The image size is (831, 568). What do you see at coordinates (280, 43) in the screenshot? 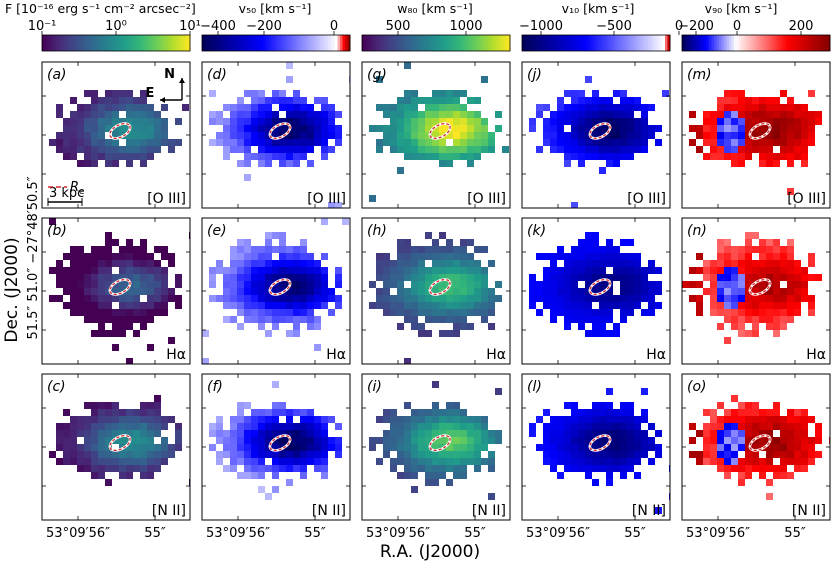
I see `colorbar-v50-segment` at bounding box center [280, 43].